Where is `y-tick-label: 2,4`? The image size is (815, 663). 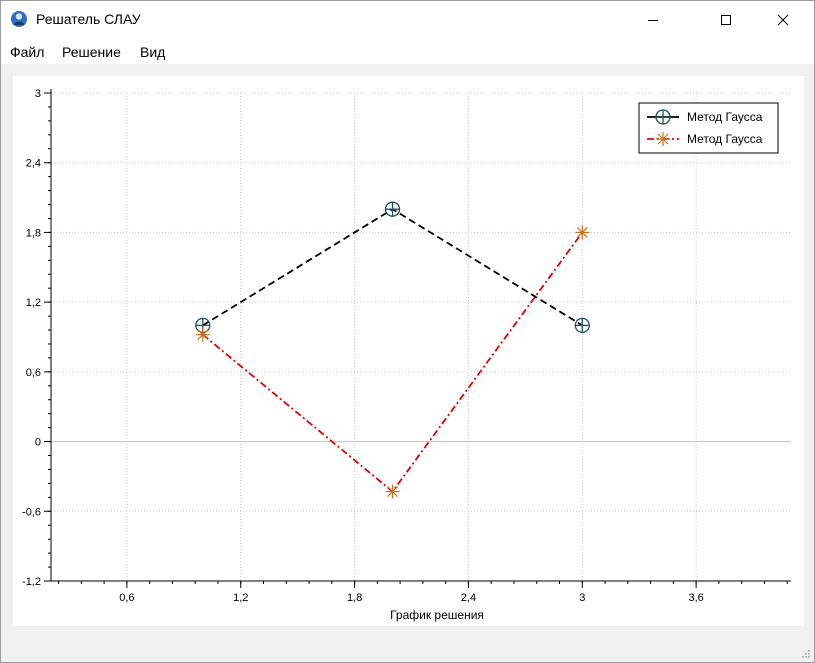 y-tick-label: 2,4 is located at coordinates (33, 164).